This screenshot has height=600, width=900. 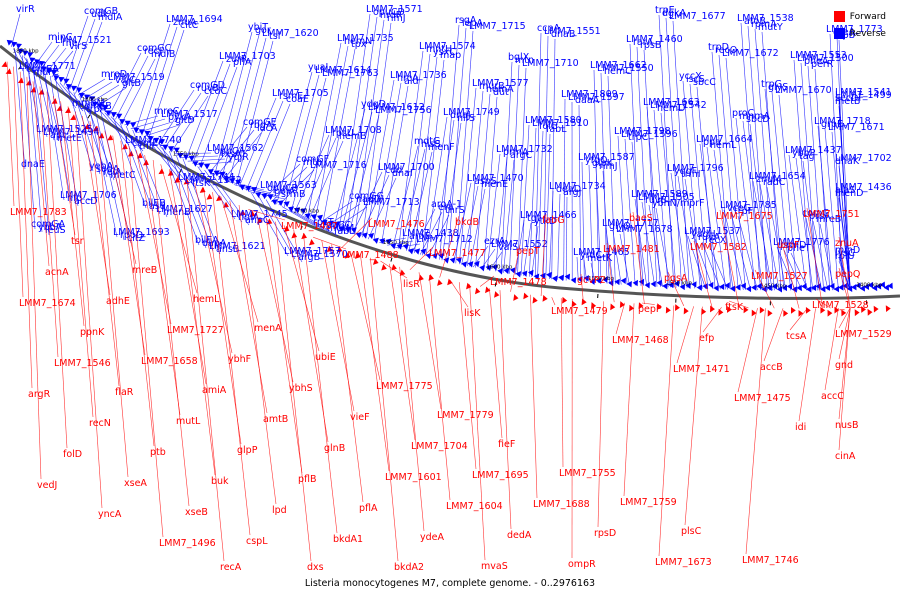 What do you see at coordinates (309, 257) in the screenshot?
I see `gene-label: argB` at bounding box center [309, 257].